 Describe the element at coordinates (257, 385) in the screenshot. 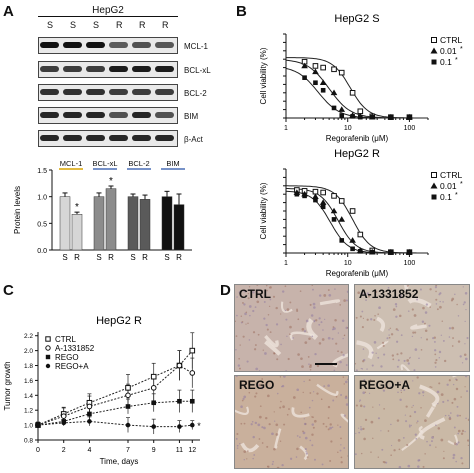

I see `ihc-label-rego: REGO` at that location.